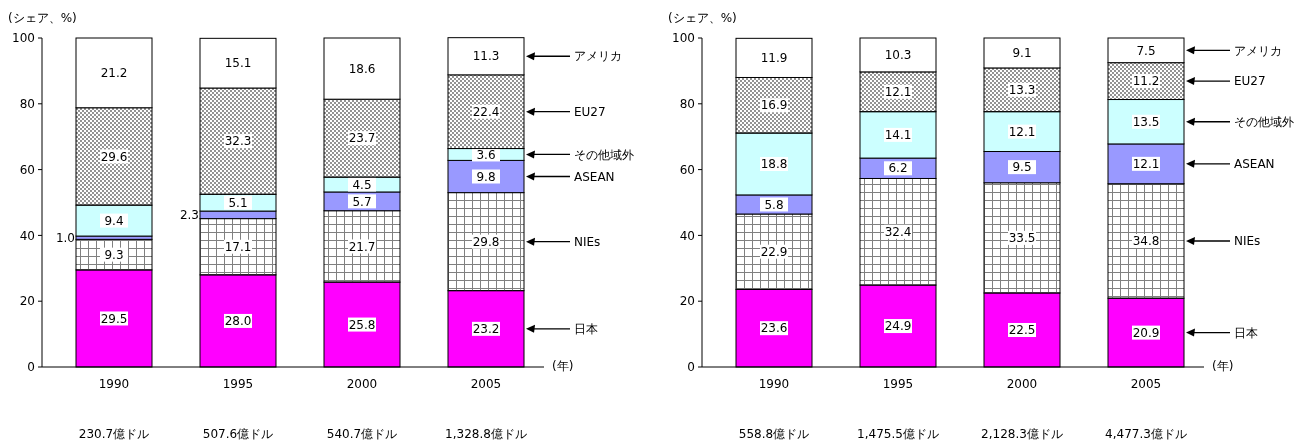 This screenshot has width=1311, height=446. I want to click on data-label: 22.9, so click(774, 251).